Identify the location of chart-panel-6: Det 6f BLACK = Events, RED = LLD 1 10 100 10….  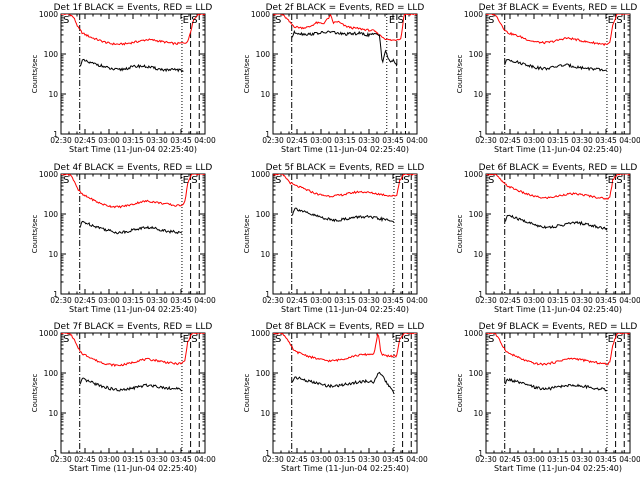
(548, 238).